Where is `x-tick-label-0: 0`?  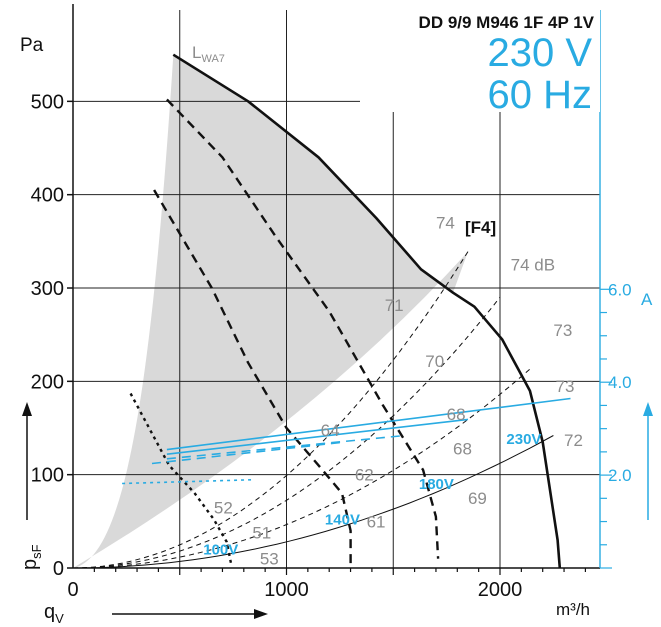 x-tick-label-0: 0 is located at coordinates (72, 590).